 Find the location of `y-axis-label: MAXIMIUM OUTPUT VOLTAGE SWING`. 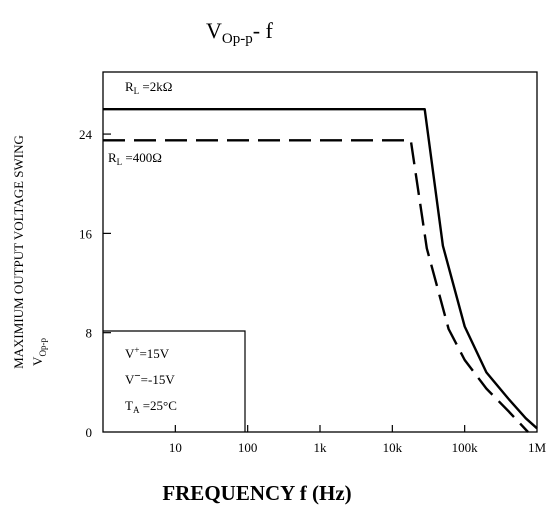

y-axis-label: MAXIMIUM OUTPUT VOLTAGE SWING is located at coordinates (18, 252).